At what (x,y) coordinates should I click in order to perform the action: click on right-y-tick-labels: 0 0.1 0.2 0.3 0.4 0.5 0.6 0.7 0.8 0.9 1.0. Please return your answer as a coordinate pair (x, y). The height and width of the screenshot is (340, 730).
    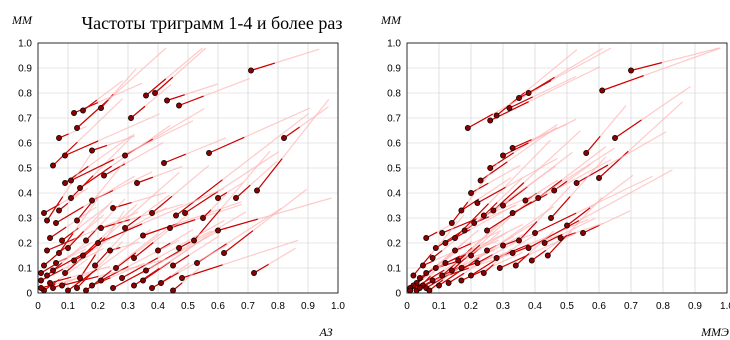
    Looking at the image, I should click on (394, 169).